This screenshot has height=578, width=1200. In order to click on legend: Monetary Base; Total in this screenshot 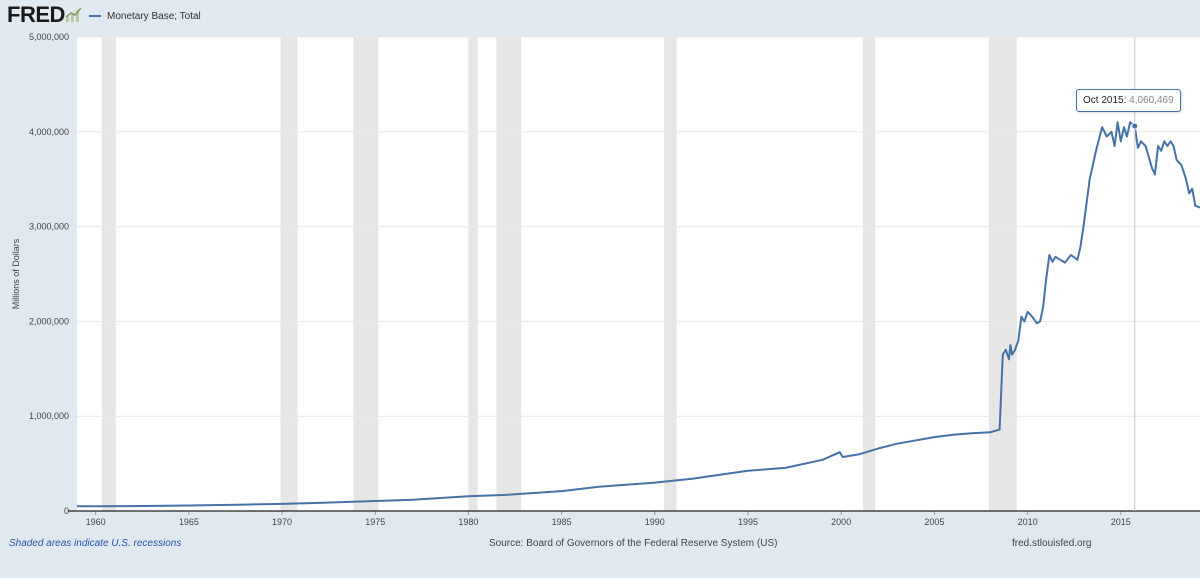, I will do `click(145, 16)`.